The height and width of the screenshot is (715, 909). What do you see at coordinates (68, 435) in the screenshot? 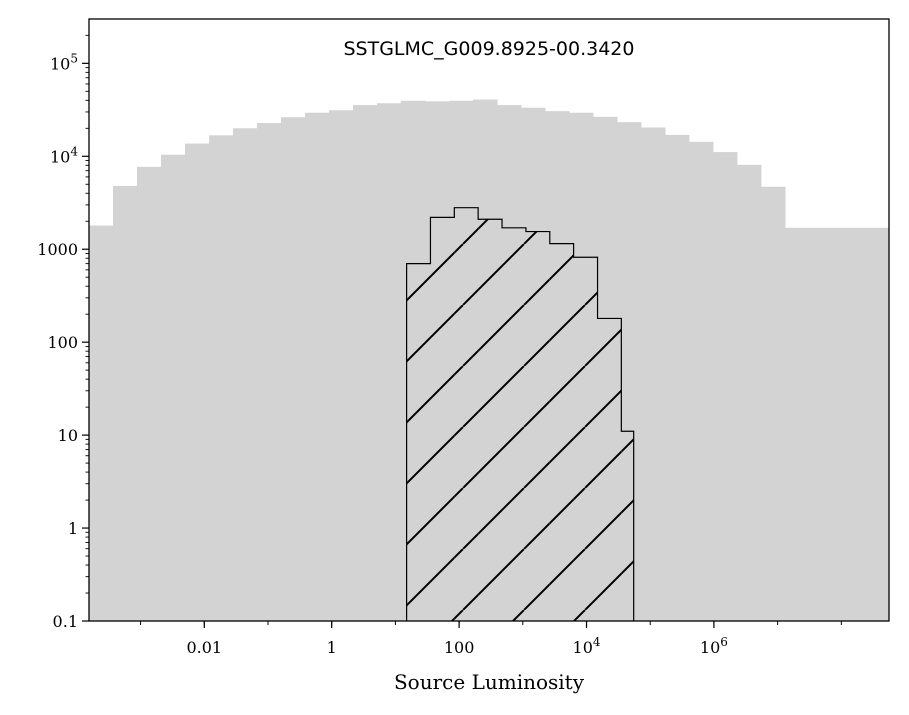
I see `y-tick-label: 10` at bounding box center [68, 435].